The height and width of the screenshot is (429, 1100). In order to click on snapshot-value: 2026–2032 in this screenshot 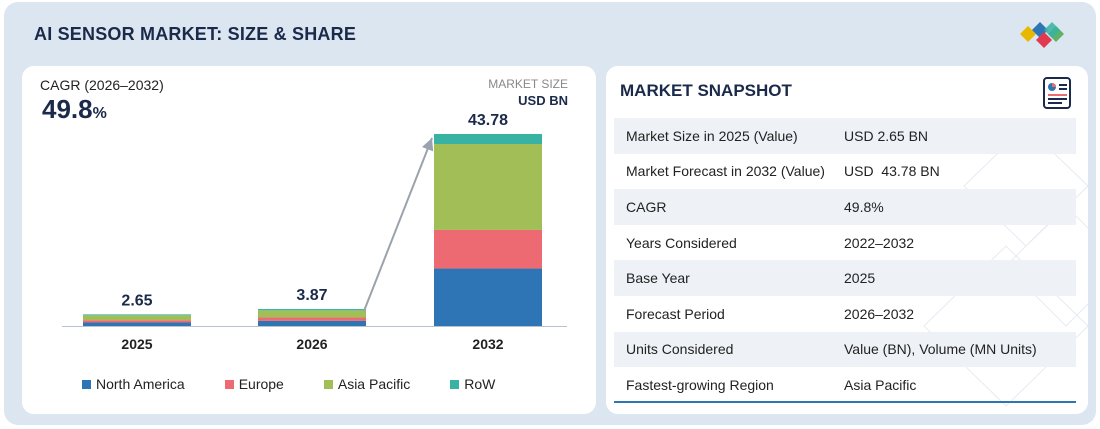, I will do `click(879, 313)`.